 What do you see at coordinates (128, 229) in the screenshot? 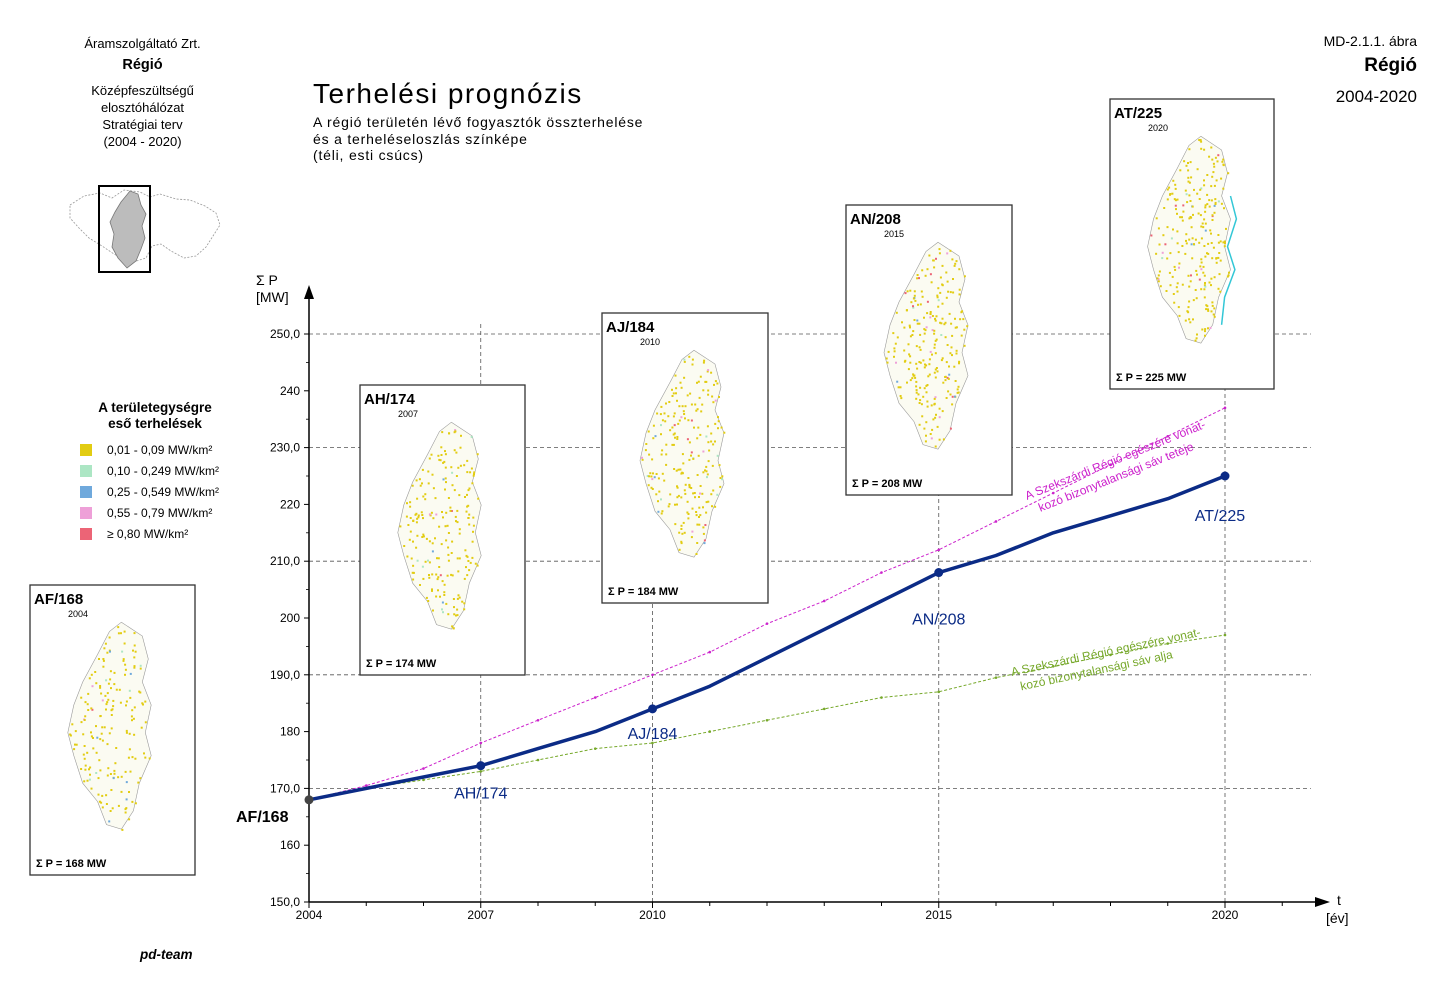
I see `region-shape` at bounding box center [128, 229].